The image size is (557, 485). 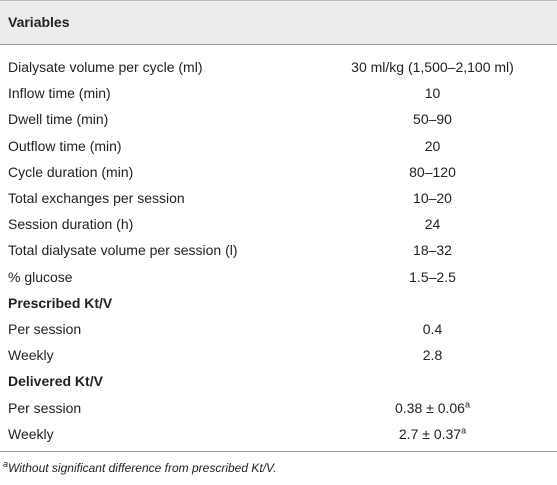 I want to click on row-label: Session duration (h), so click(x=71, y=224).